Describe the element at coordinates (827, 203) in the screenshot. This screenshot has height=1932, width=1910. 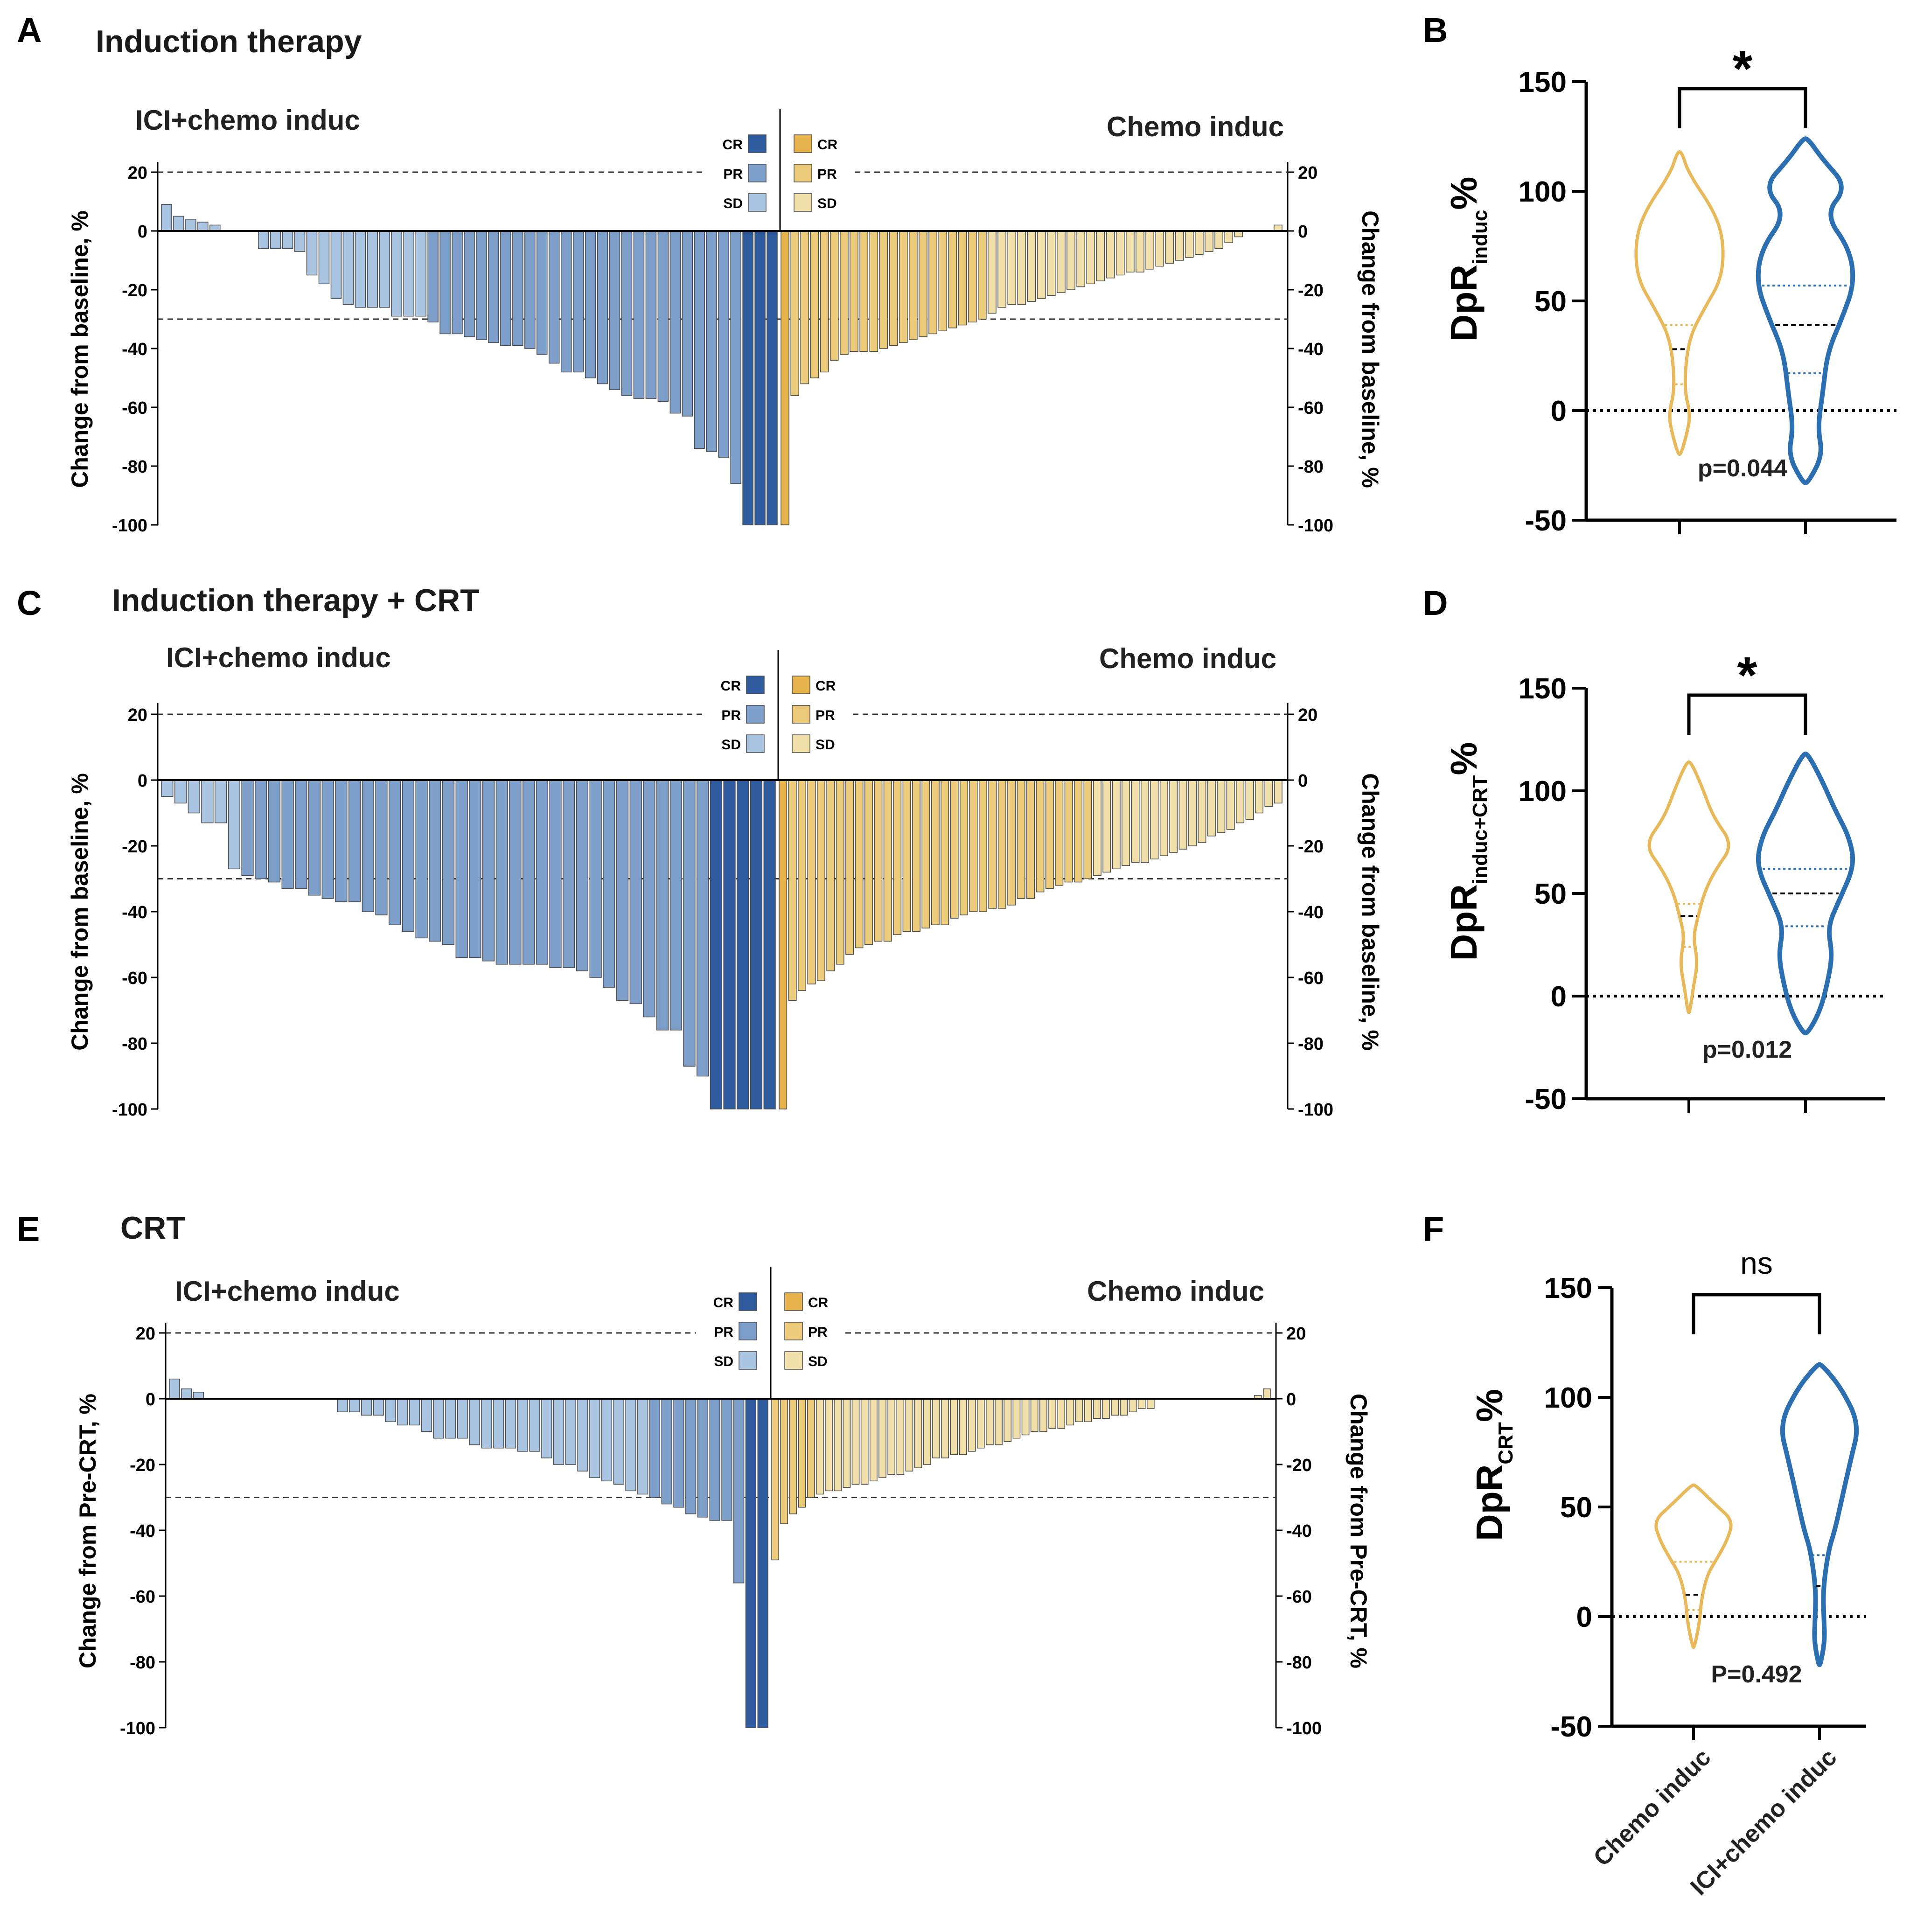
I see `legend-right-label: SD` at that location.